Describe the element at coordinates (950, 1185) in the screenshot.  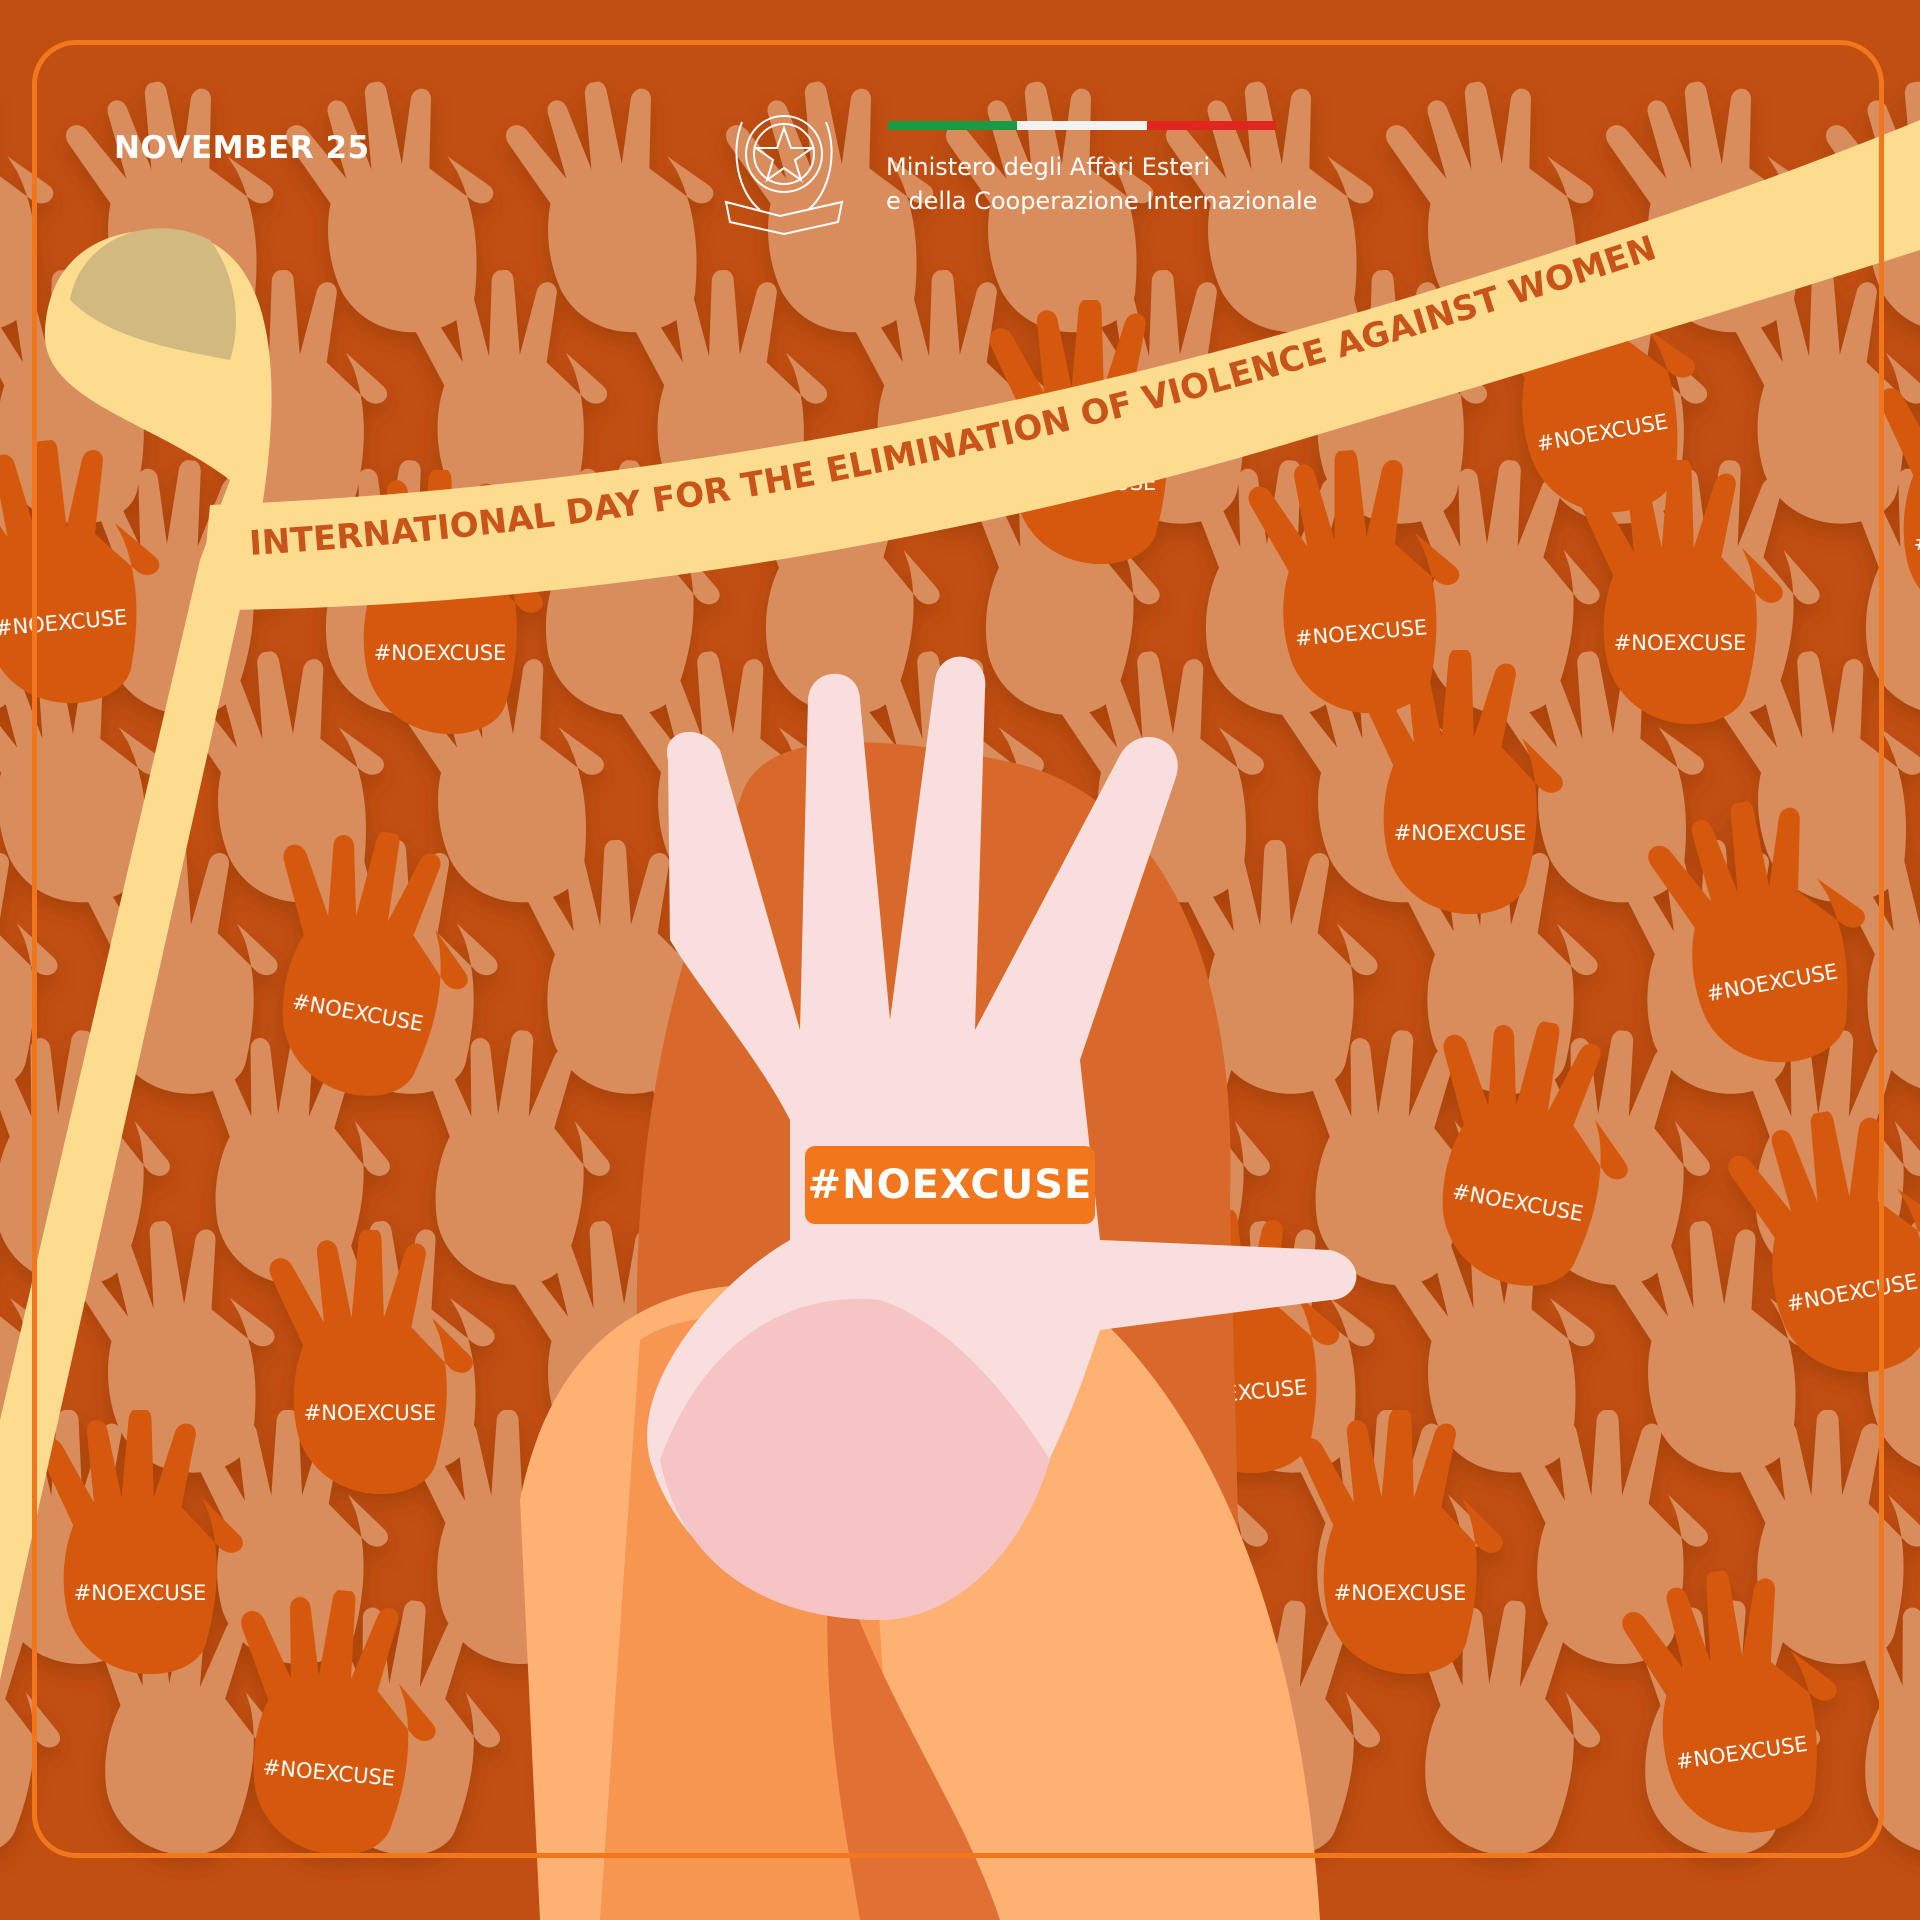
I see `main-hashtag-badge: #NOEXCUSE` at that location.